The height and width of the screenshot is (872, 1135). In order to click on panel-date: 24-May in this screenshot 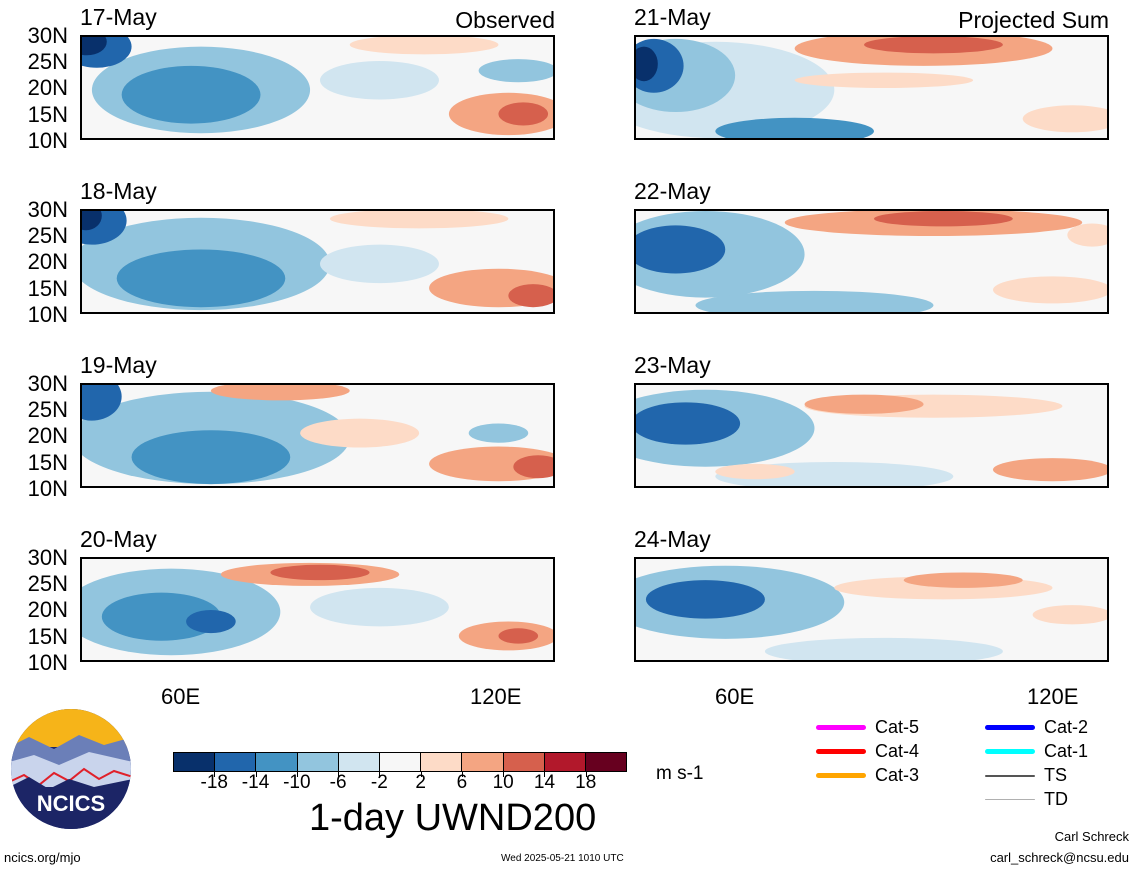, I will do `click(672, 539)`.